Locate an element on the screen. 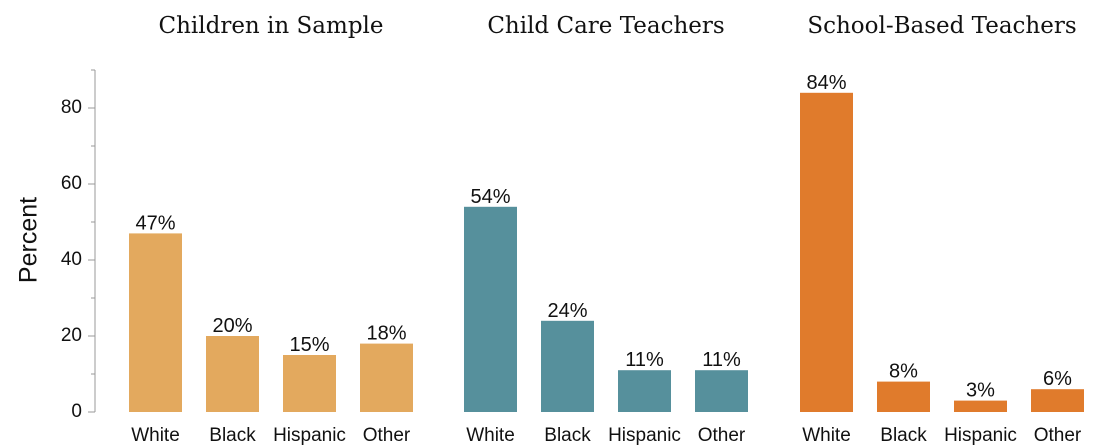 The width and height of the screenshot is (1103, 448). panel-title: School-Based Teachers is located at coordinates (941, 26).